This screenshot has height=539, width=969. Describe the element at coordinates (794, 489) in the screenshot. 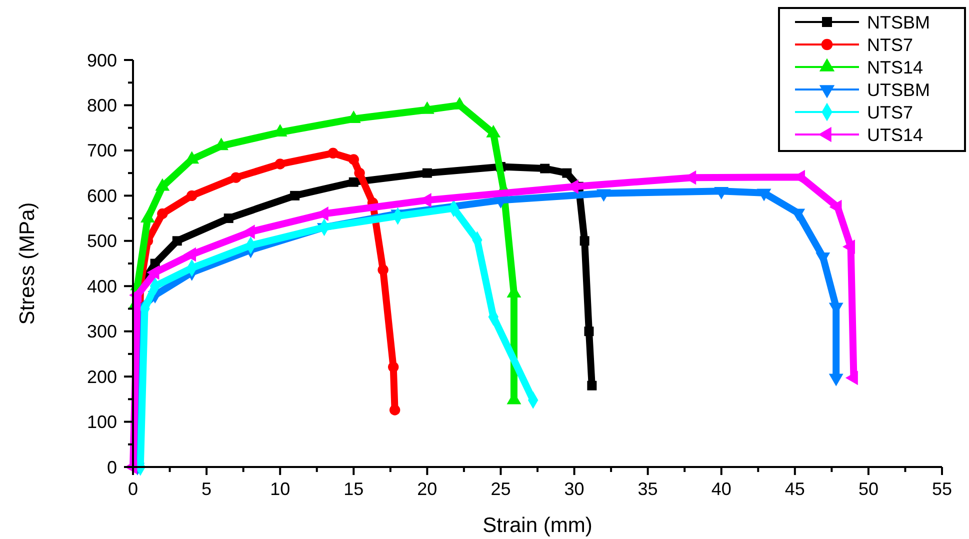

I see `x-tick-label: 45` at that location.